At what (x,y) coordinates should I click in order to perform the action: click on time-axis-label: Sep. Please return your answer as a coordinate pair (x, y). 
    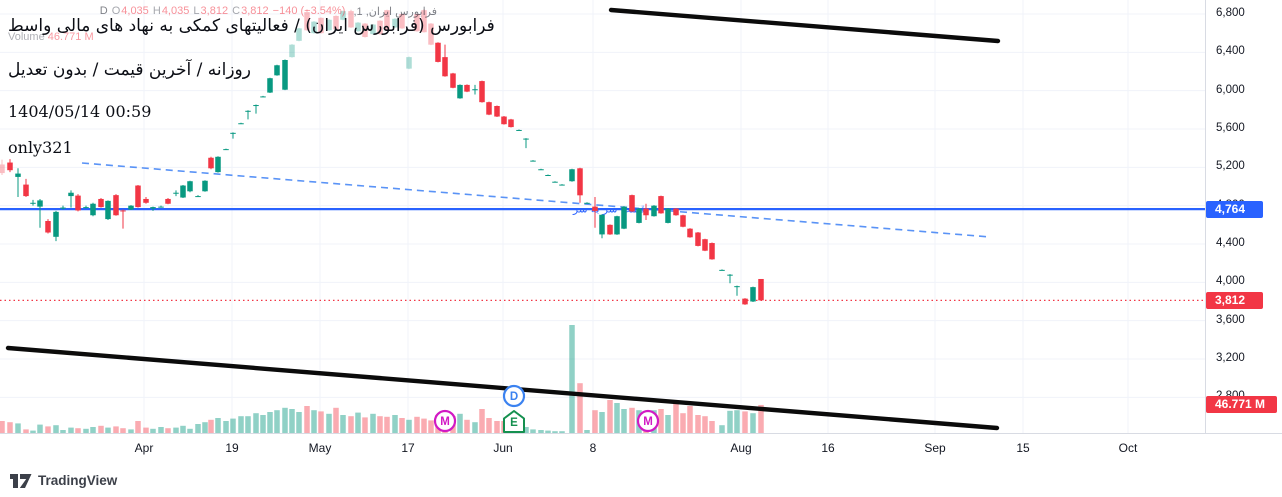
    Looking at the image, I should click on (935, 448).